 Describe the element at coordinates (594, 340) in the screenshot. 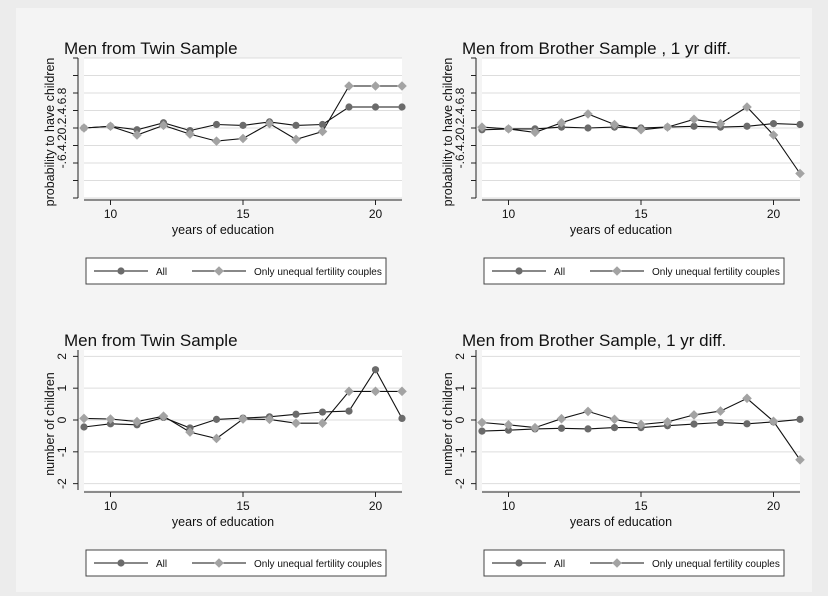

I see `chart-title: Men from Brother Sample, 1 yr diff.` at that location.